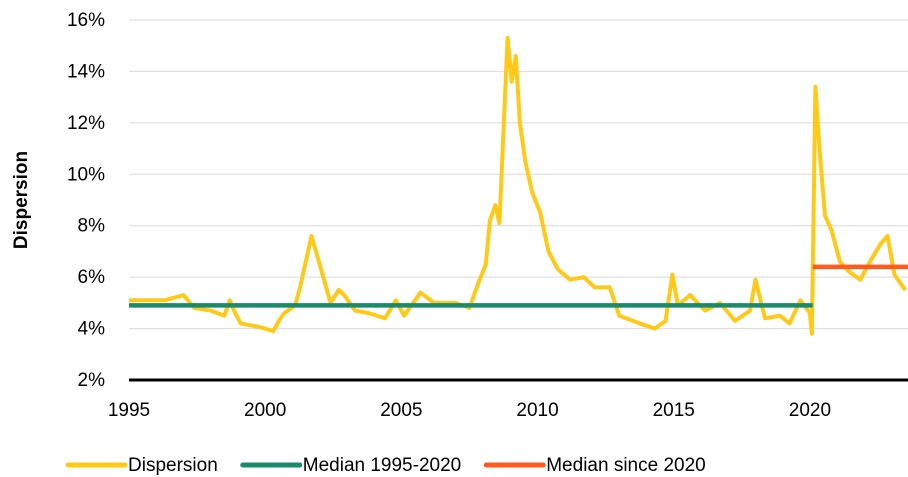 This screenshot has width=908, height=477. Describe the element at coordinates (382, 465) in the screenshot. I see `legend-label: Median 1995-2020` at that location.